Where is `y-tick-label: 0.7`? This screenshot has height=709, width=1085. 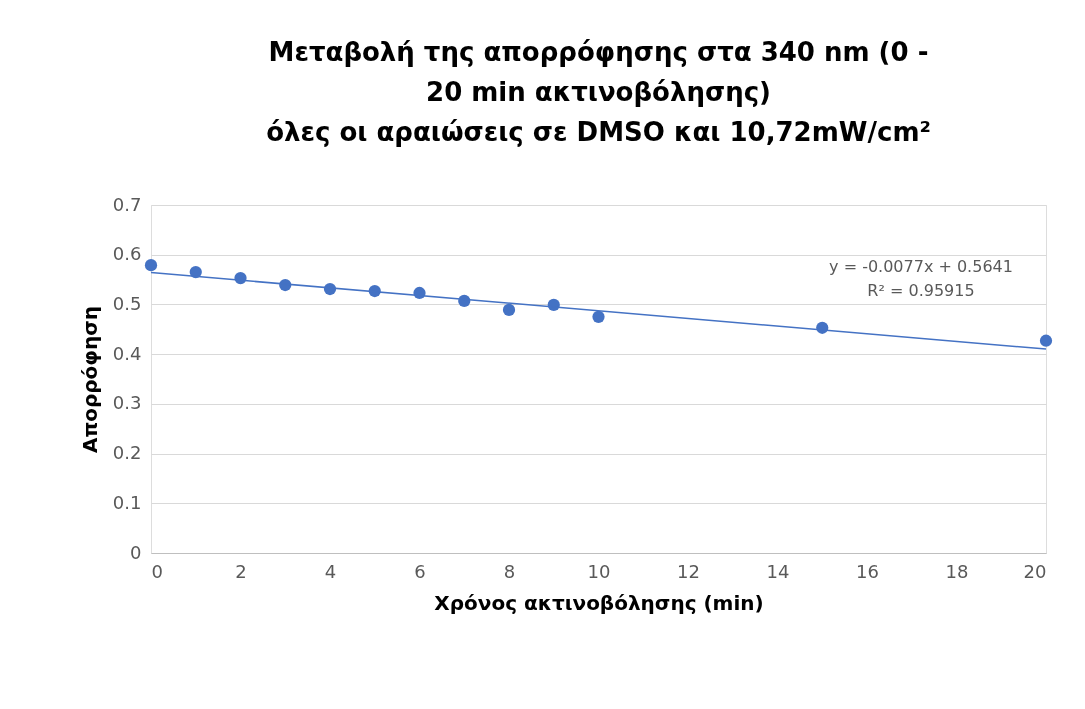
y-tick-label: 0.7 is located at coordinates (127, 204).